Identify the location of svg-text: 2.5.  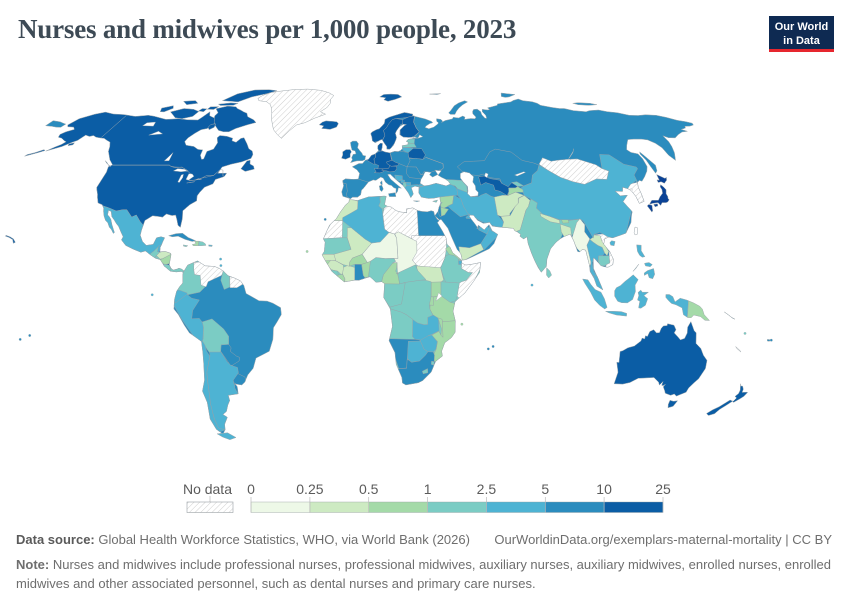
(487, 489).